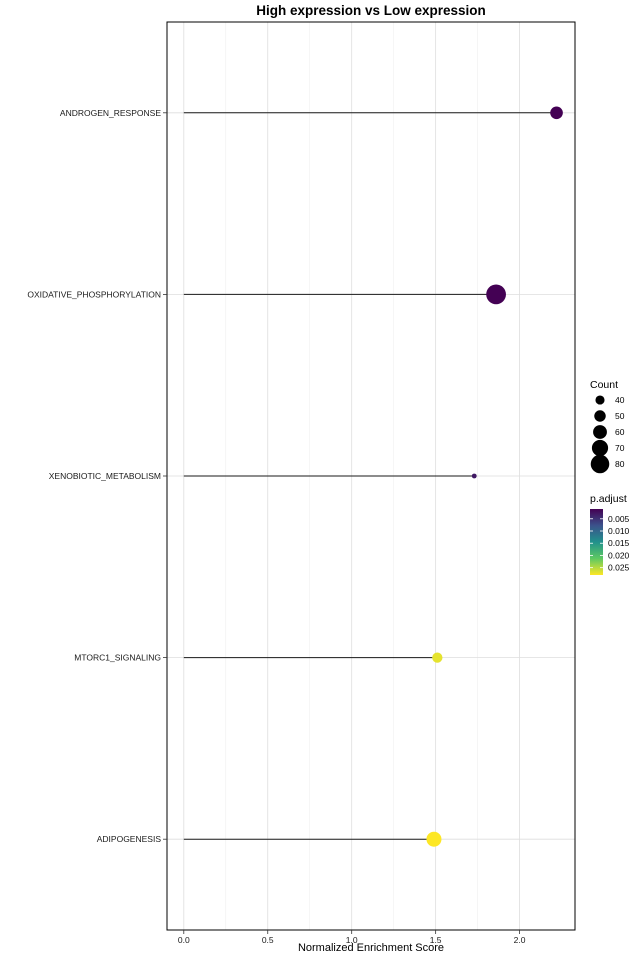 Image resolution: width=640 pixels, height=960 pixels. I want to click on y-tick-label: MTORC1_SIGNALING, so click(117, 658).